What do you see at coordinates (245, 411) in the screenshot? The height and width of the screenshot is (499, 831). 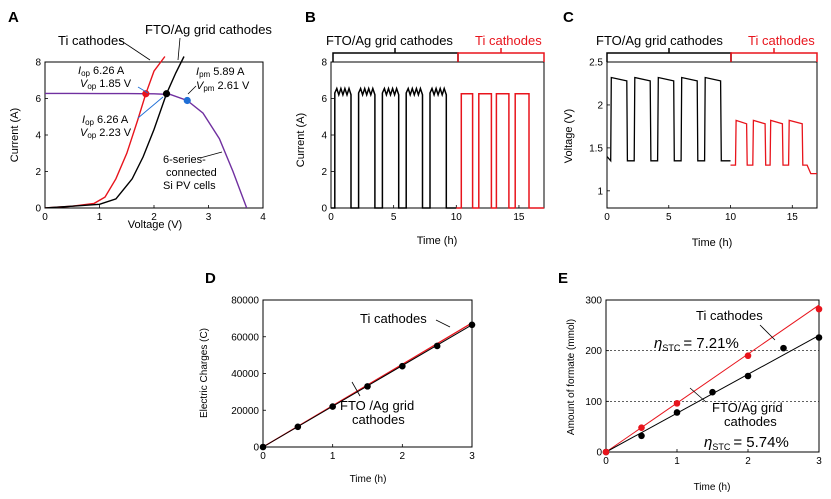 I see `panel-d-ytick-label: 20000` at bounding box center [245, 411].